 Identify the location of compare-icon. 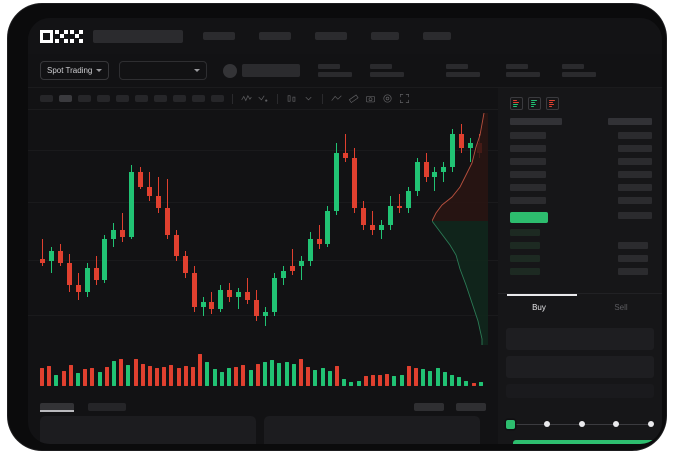
(263, 98).